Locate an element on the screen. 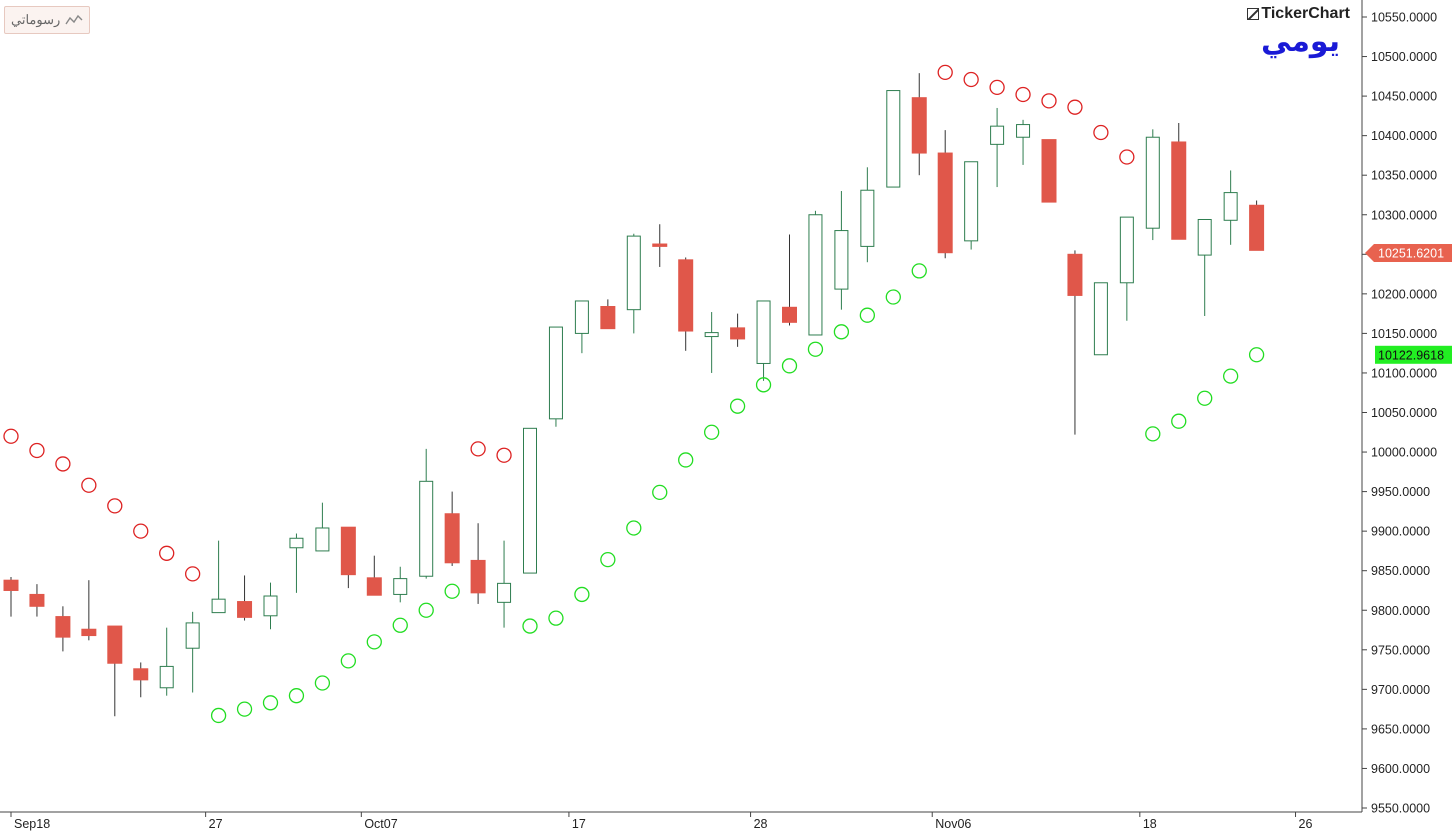 The width and height of the screenshot is (1452, 832). brand-icon is located at coordinates (1253, 14).